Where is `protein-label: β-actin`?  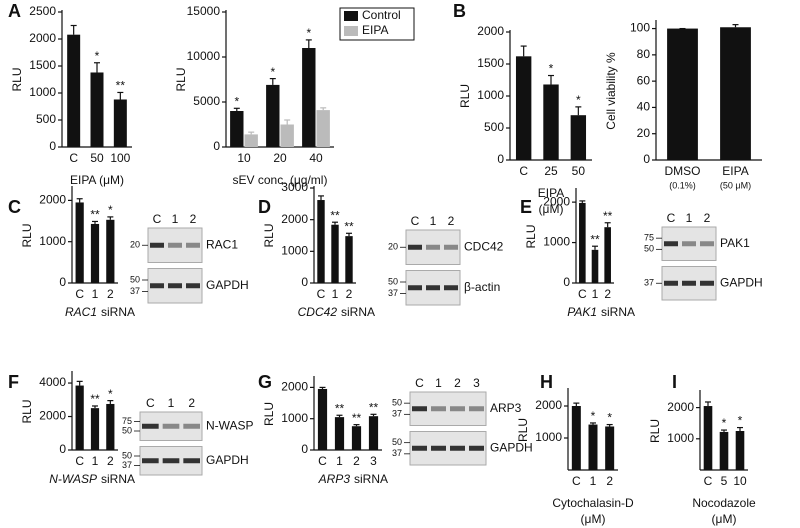 protein-label: β-actin is located at coordinates (482, 287).